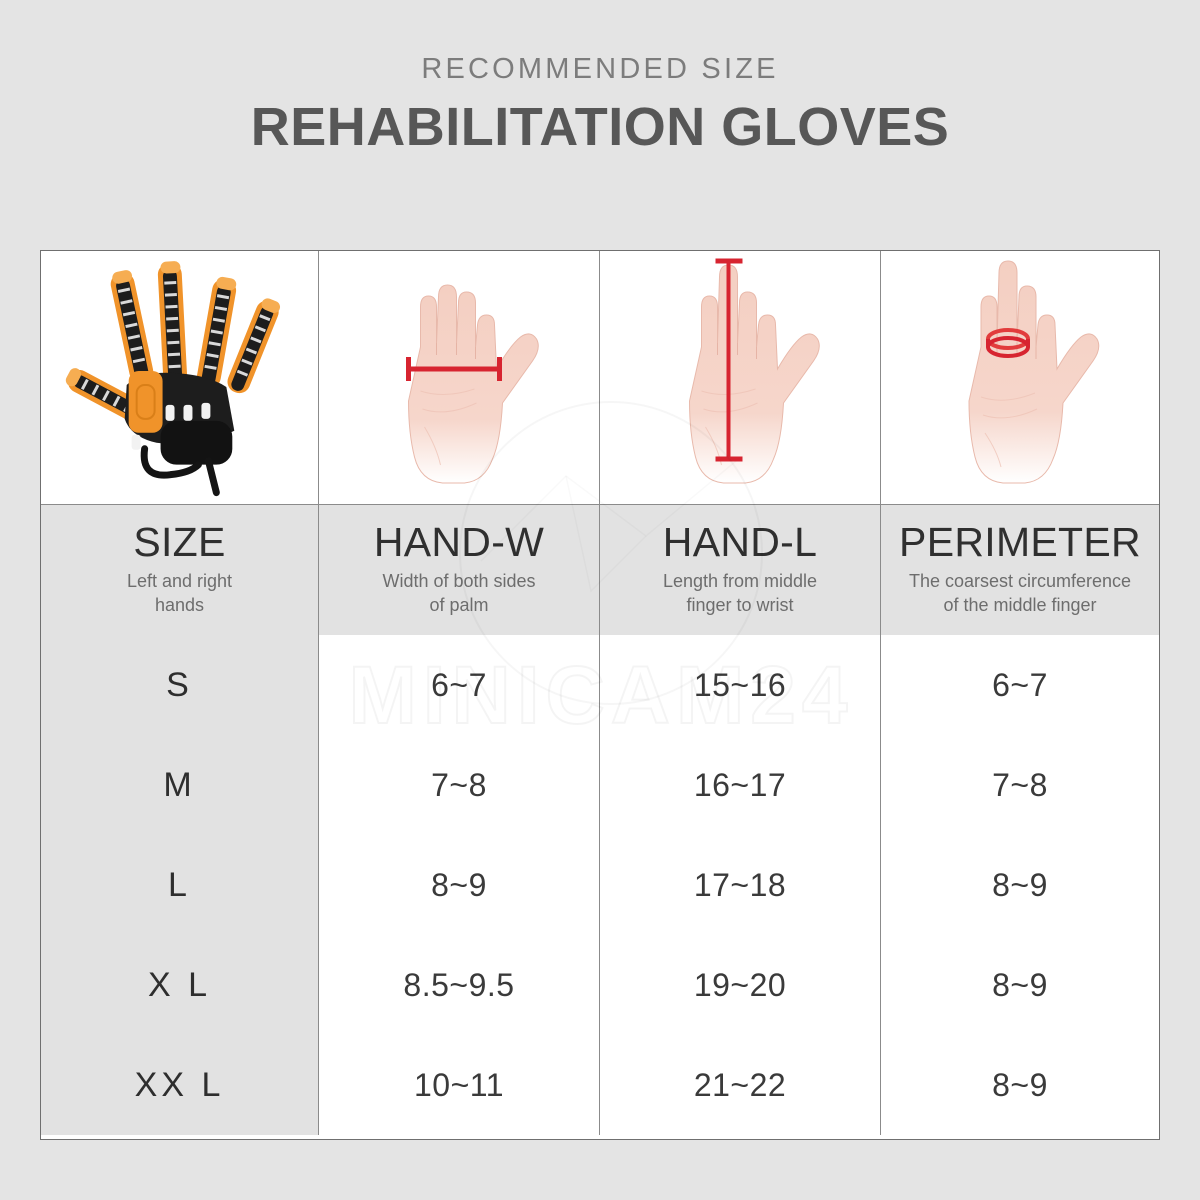 This screenshot has width=1200, height=1200. What do you see at coordinates (459, 542) in the screenshot?
I see `column-title-hand-w: HAND-W` at bounding box center [459, 542].